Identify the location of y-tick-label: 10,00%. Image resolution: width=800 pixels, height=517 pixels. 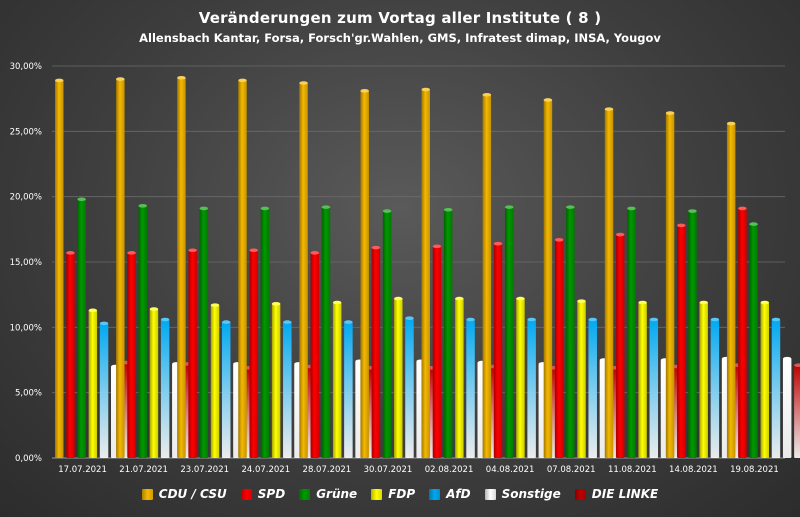
(26, 328).